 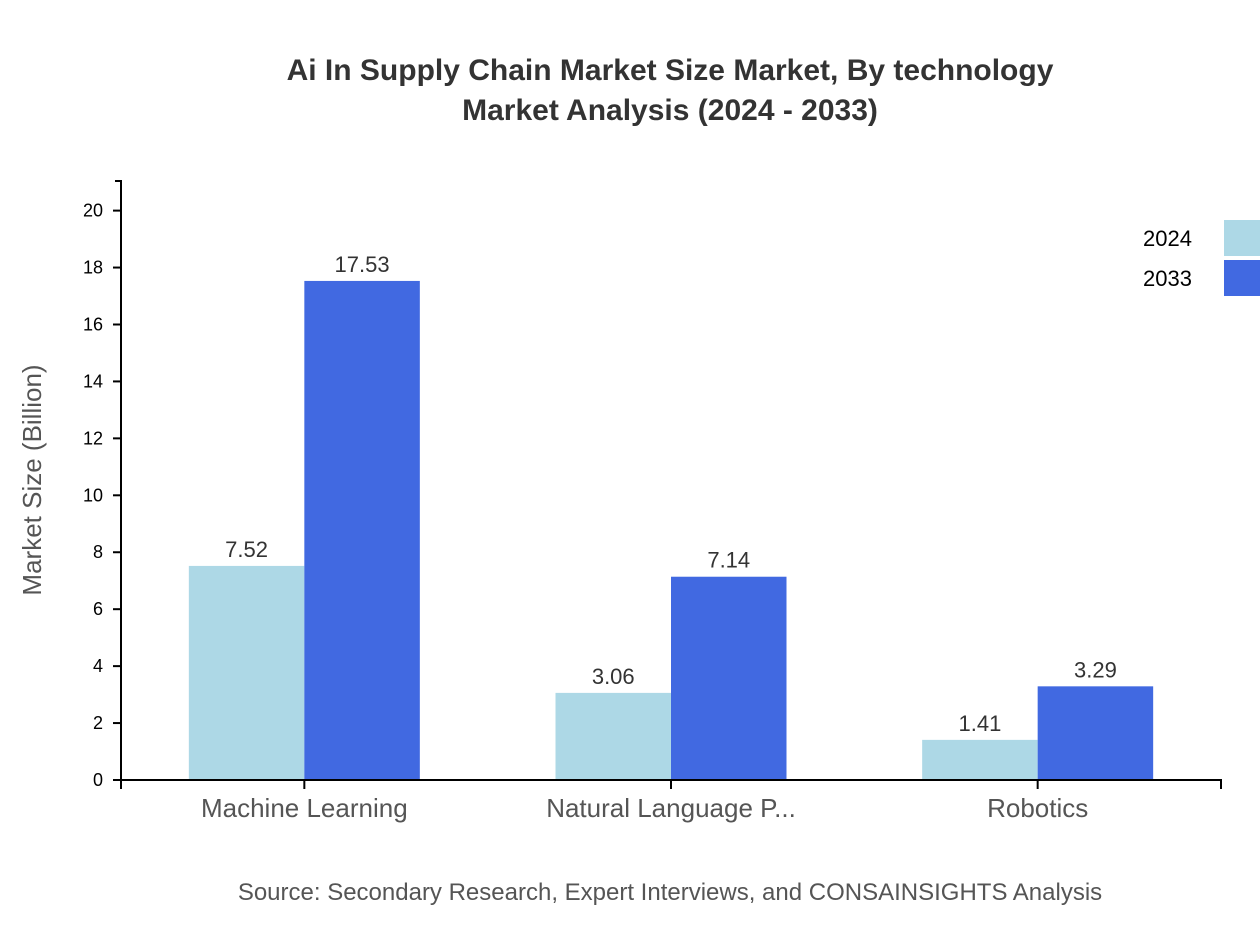 I want to click on y-tick-label: 14, so click(x=93, y=381).